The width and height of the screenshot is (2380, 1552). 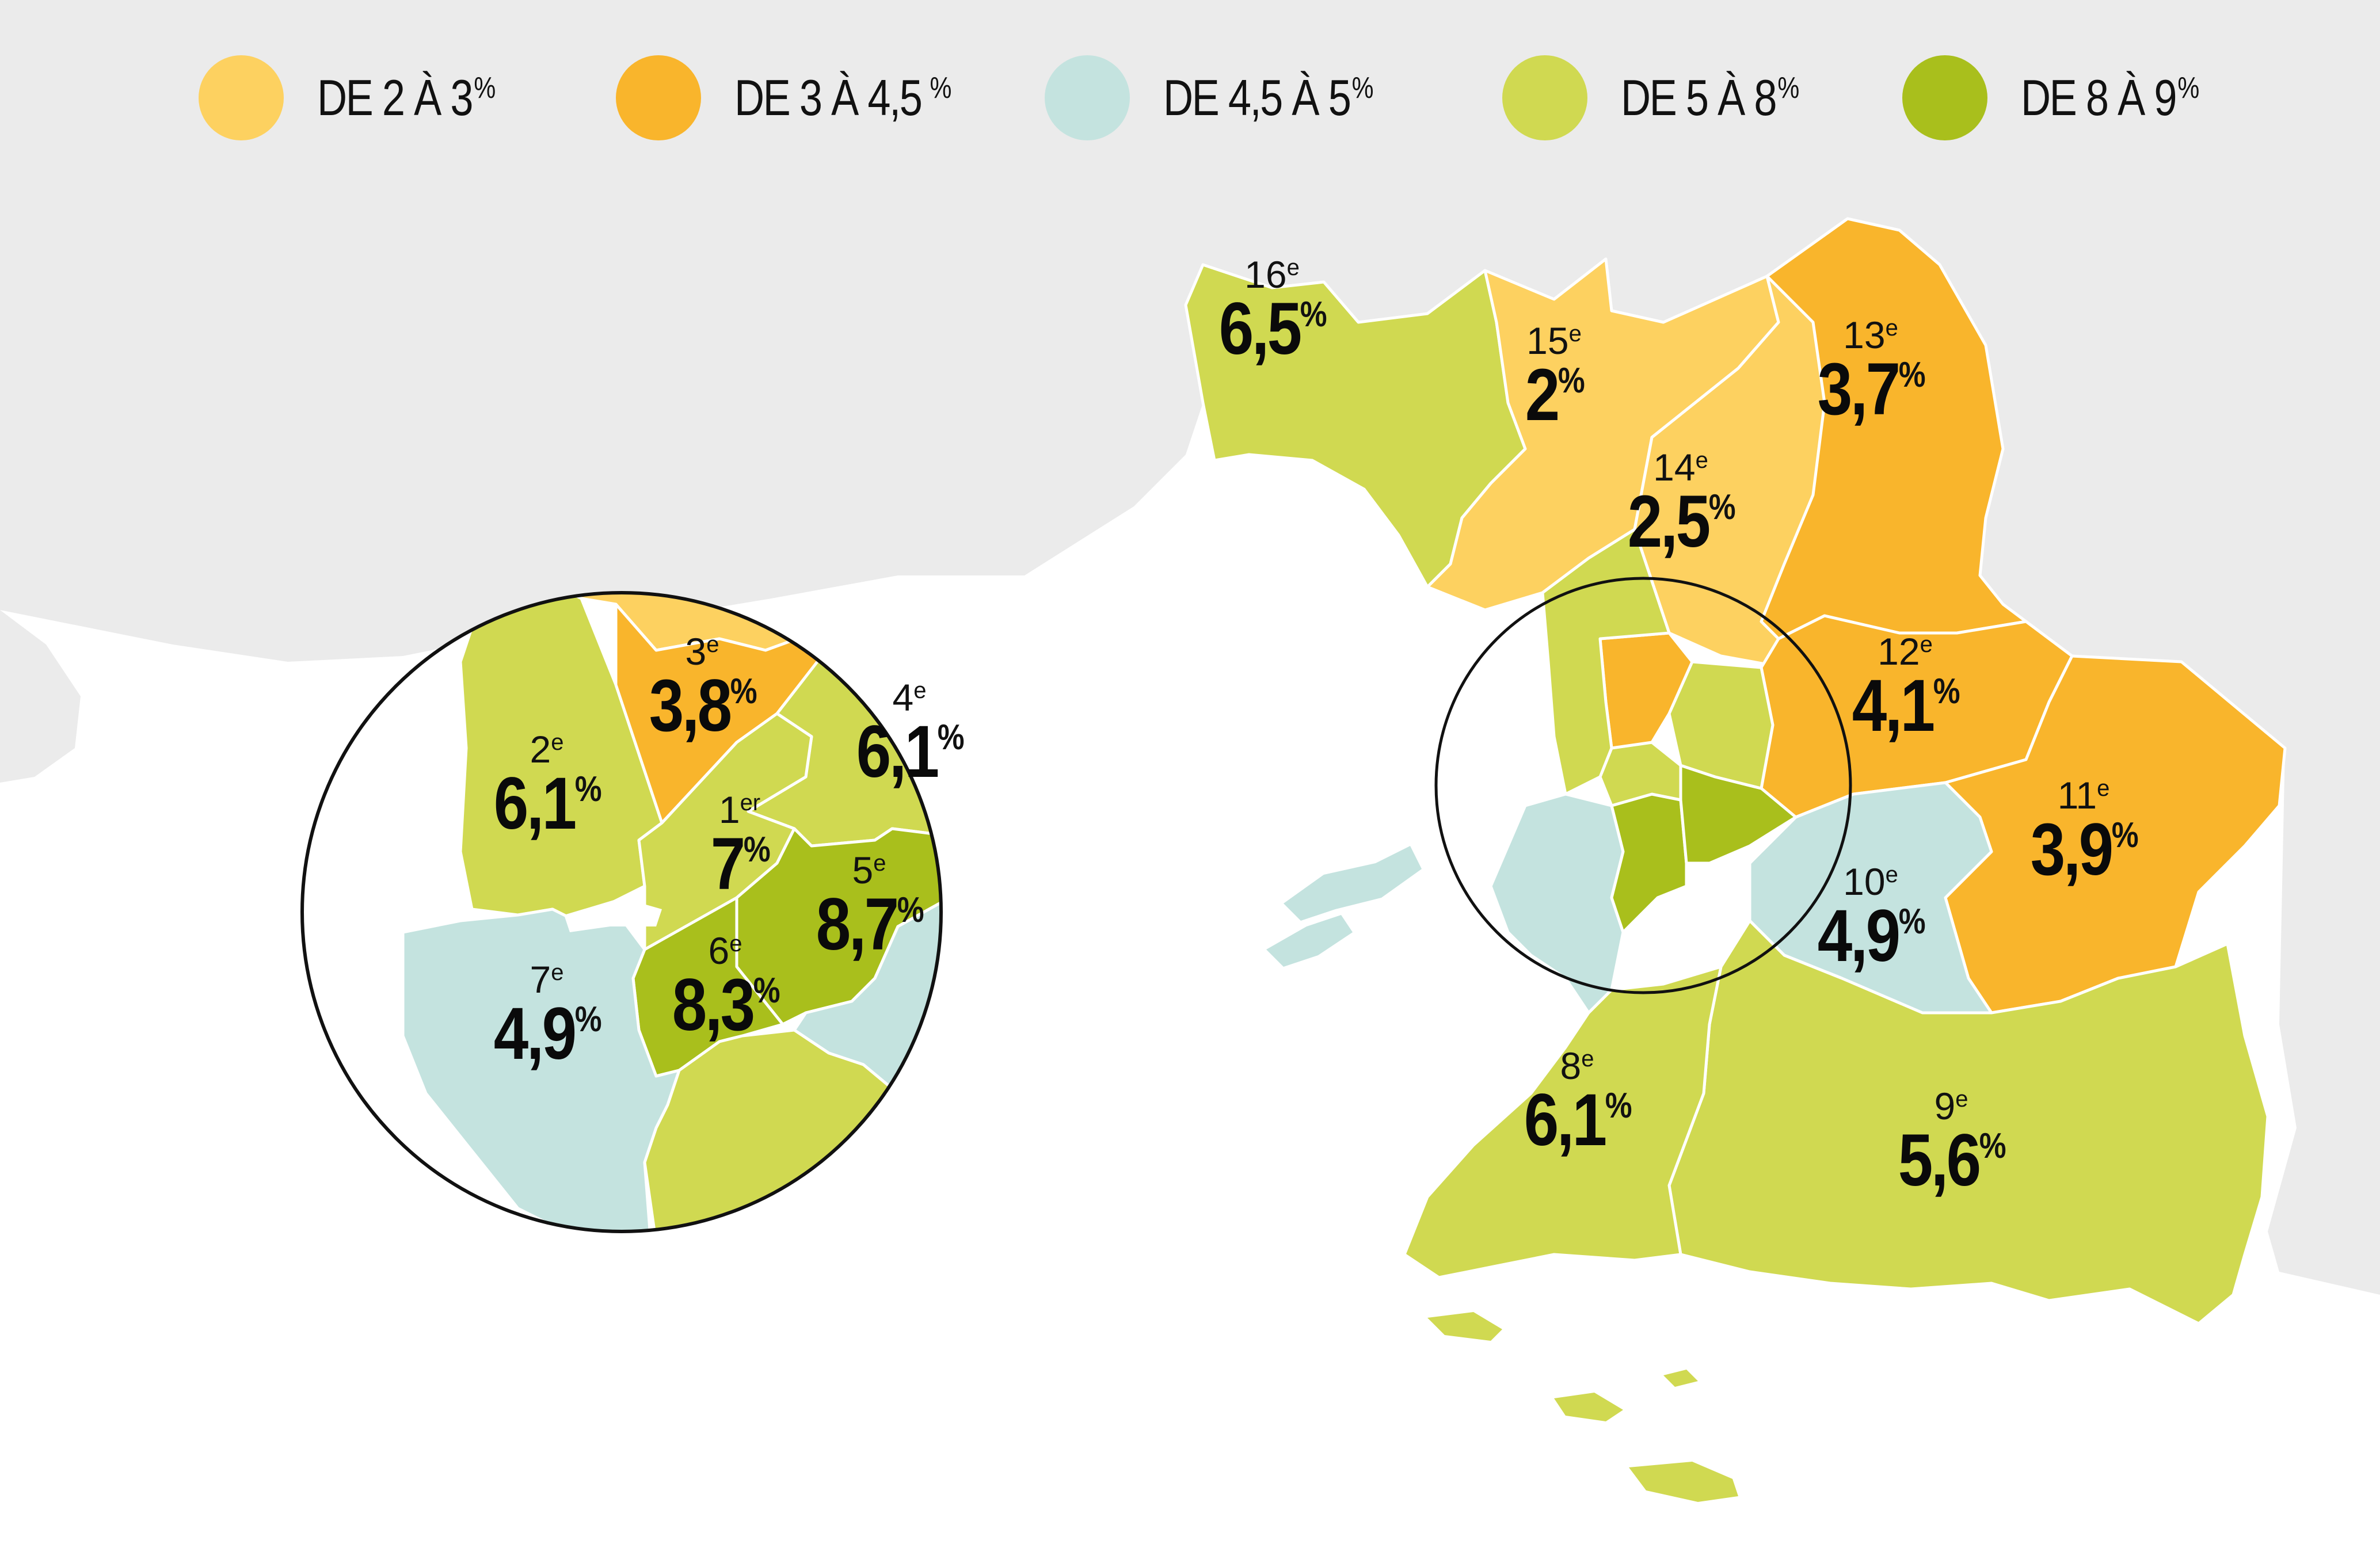 I want to click on arr-value-4: 6,1%, so click(x=910, y=752).